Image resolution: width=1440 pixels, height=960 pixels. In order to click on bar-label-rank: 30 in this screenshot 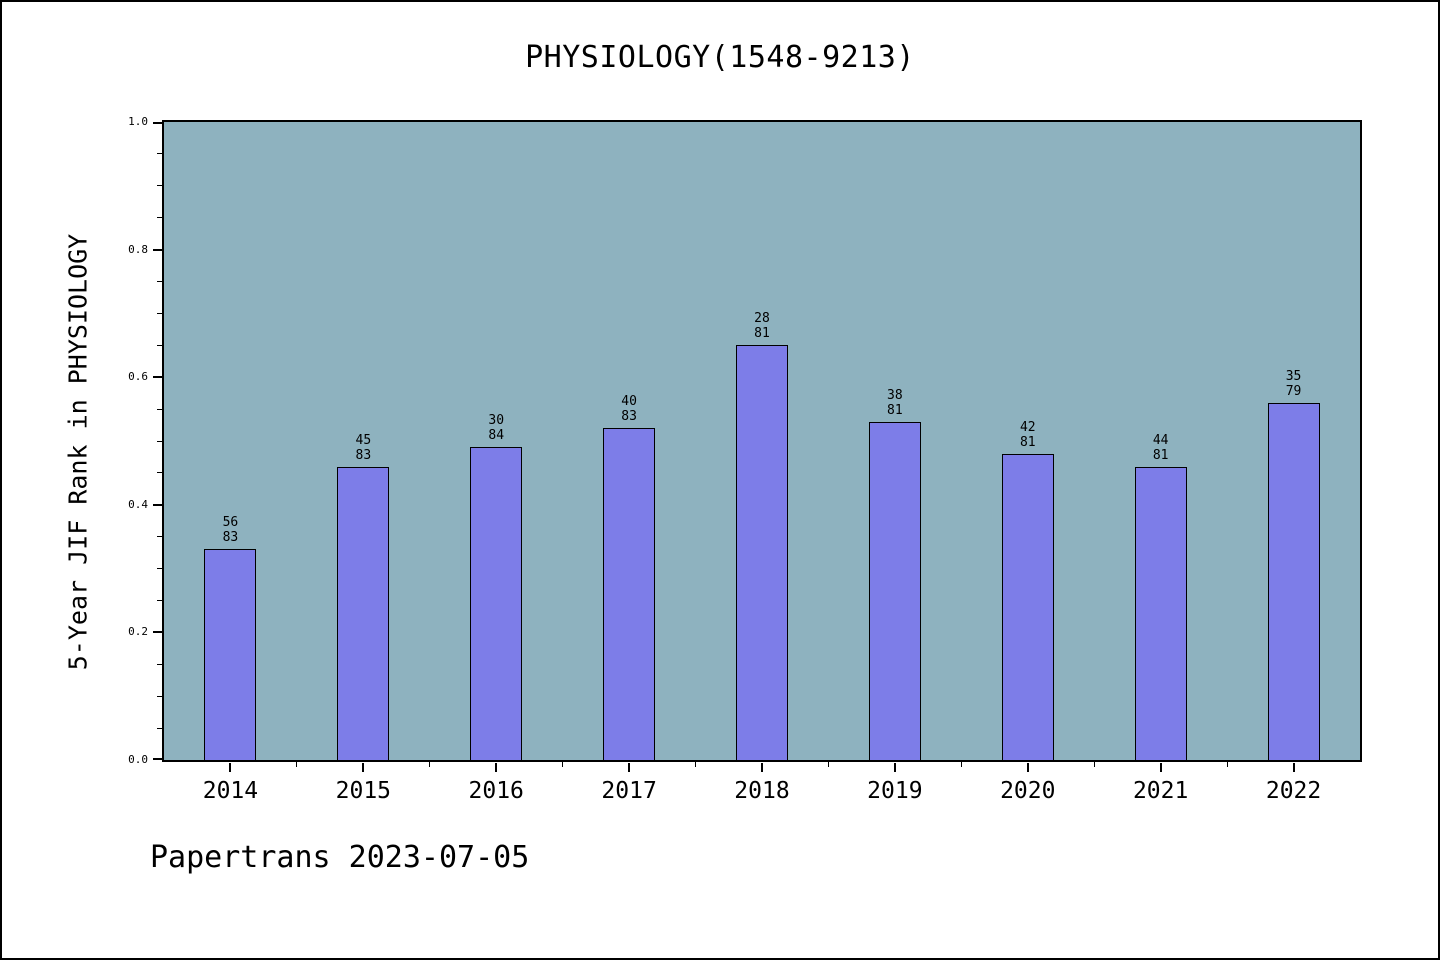, I will do `click(496, 421)`.